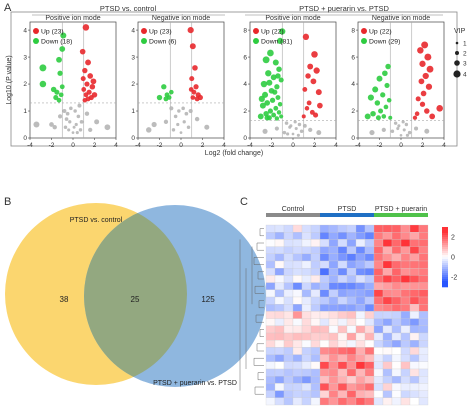 The width and height of the screenshot is (474, 413). What do you see at coordinates (457, 43) in the screenshot?
I see `vip-size-1-icon` at bounding box center [457, 43].